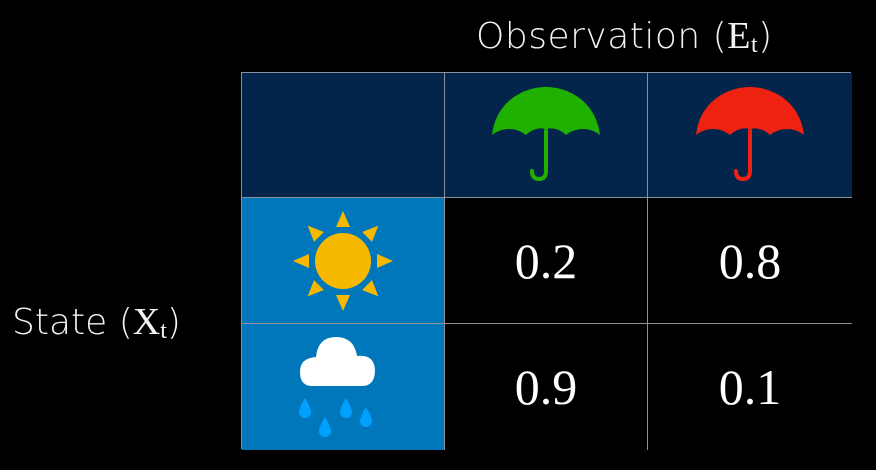 This screenshot has height=470, width=876. What do you see at coordinates (750, 387) in the screenshot?
I see `prob-rain-red: 0.1` at bounding box center [750, 387].